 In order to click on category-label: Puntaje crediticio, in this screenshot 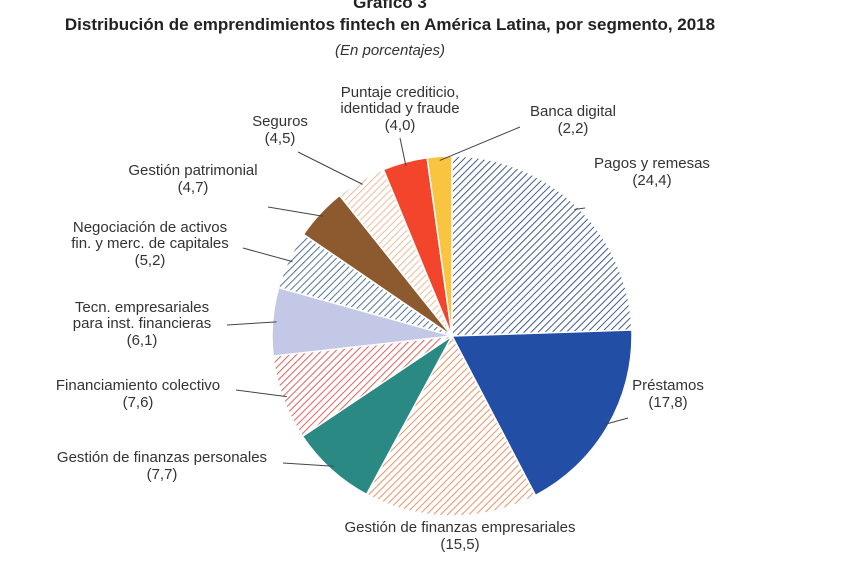, I will do `click(400, 92)`.